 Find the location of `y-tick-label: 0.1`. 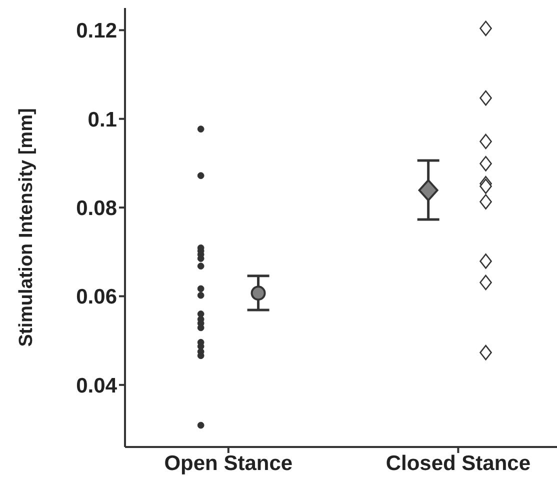

y-tick-label: 0.1 is located at coordinates (103, 120).